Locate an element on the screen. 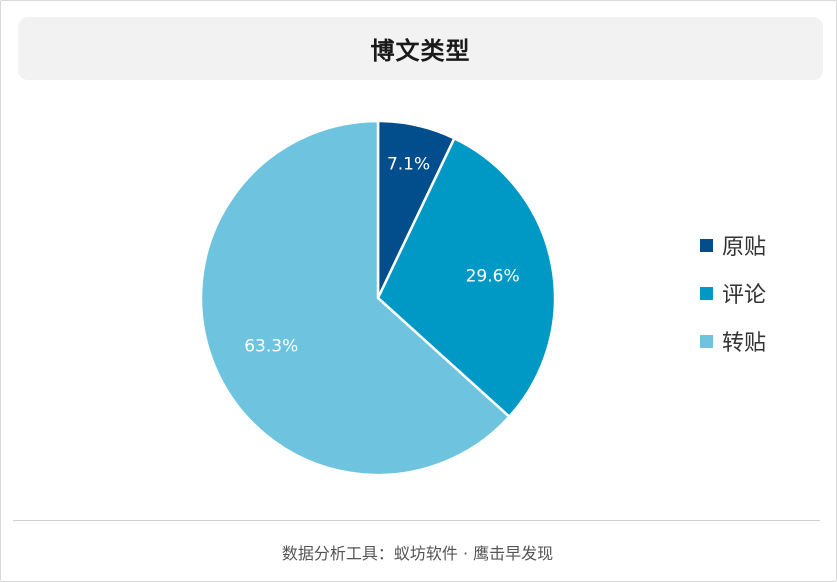 The image size is (837, 582). pie-labels: 7.1% 29.6% 63.3% is located at coordinates (381, 255).